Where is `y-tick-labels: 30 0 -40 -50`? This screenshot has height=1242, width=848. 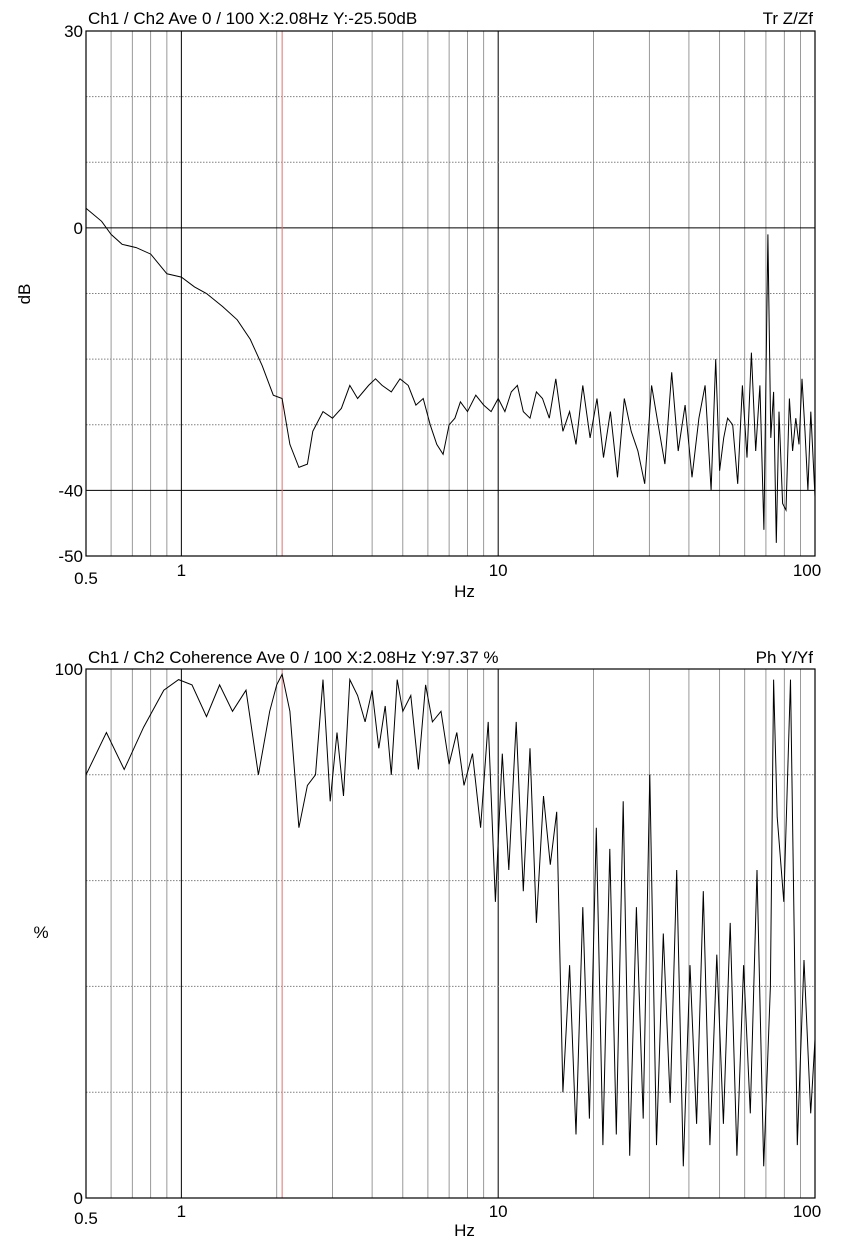
y-tick-labels: 30 0 -40 -50 is located at coordinates (70, 294).